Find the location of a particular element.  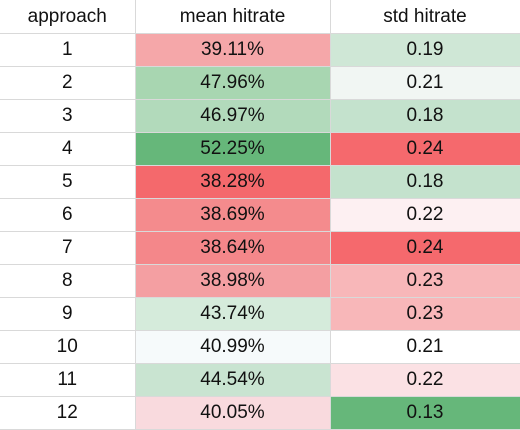

cell-approach: 5 is located at coordinates (68, 182).